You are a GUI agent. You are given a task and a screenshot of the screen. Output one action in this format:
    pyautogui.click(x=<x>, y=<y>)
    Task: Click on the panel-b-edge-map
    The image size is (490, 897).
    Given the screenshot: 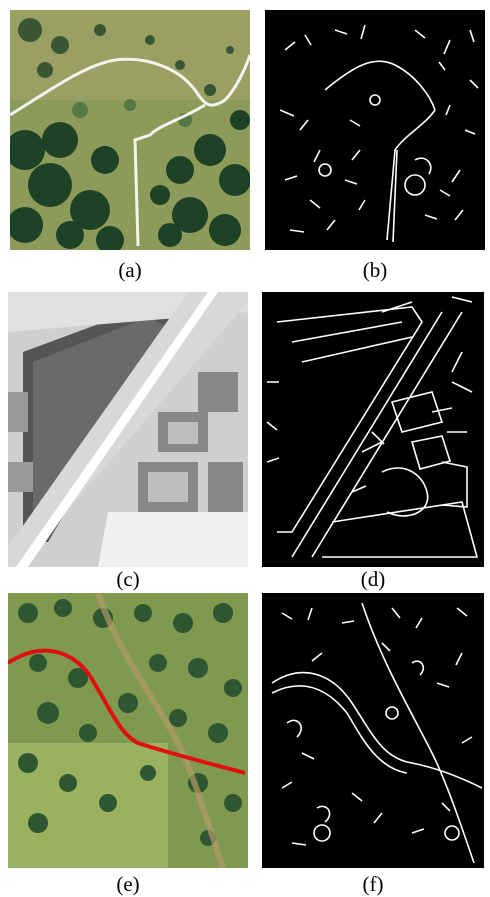 What is the action you would take?
    pyautogui.click(x=375, y=130)
    